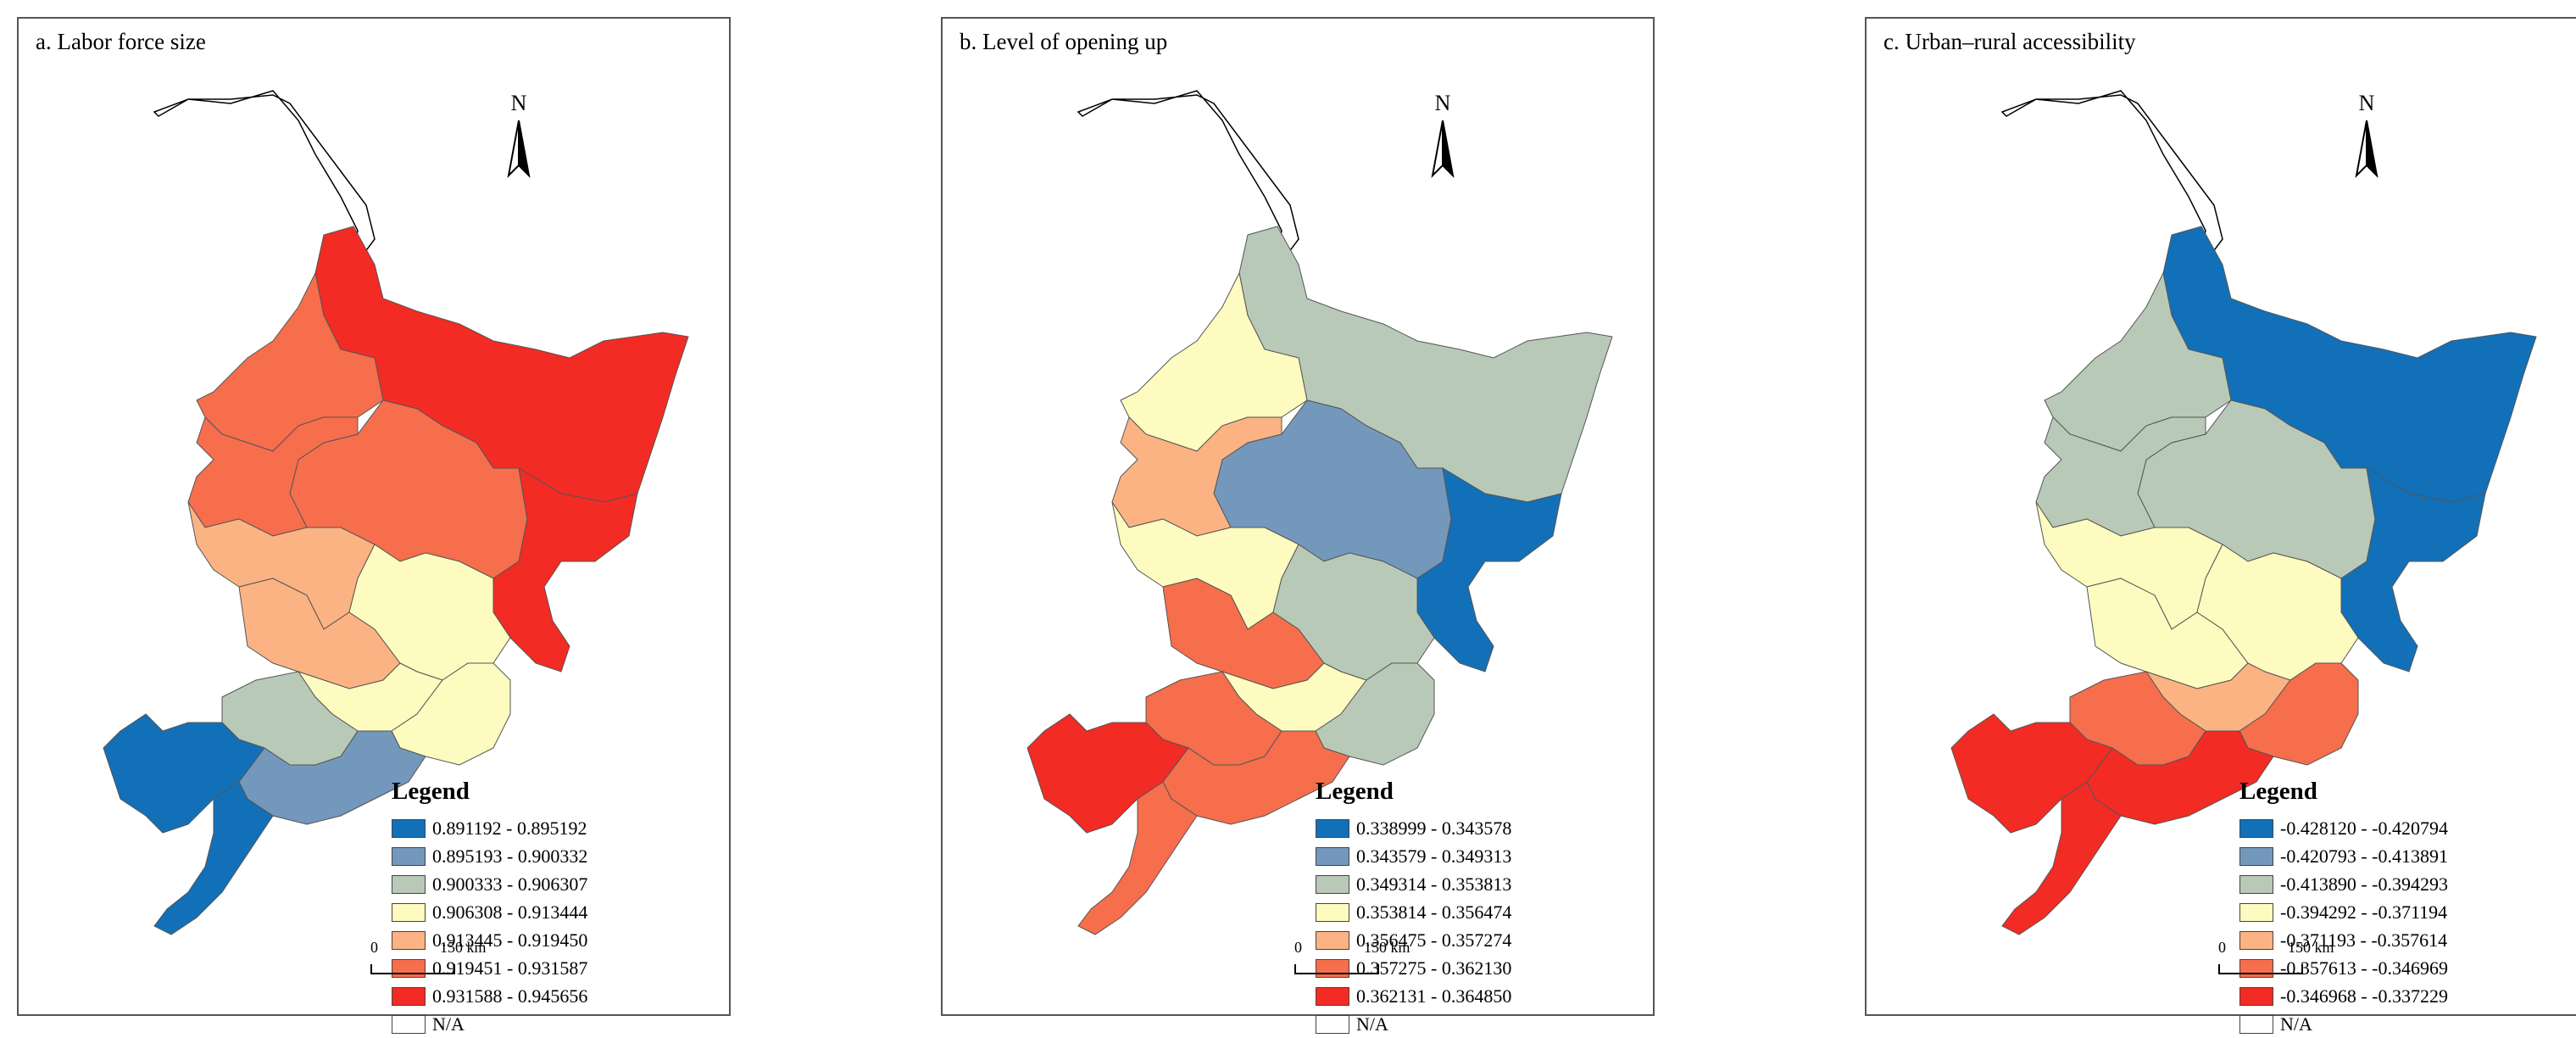 This screenshot has width=2576, height=1038. I want to click on legend-item: 0.356475 - 0.357274, so click(1413, 940).